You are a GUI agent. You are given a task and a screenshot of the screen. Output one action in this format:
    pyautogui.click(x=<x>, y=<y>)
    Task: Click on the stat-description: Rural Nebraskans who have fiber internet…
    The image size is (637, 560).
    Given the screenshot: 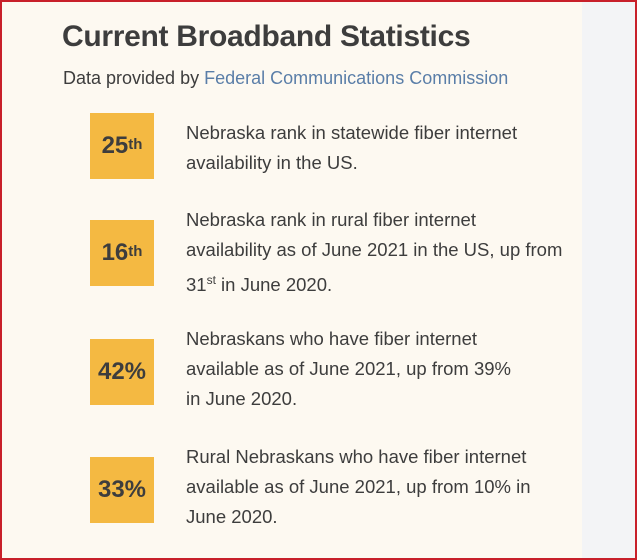 What is the action you would take?
    pyautogui.click(x=358, y=486)
    